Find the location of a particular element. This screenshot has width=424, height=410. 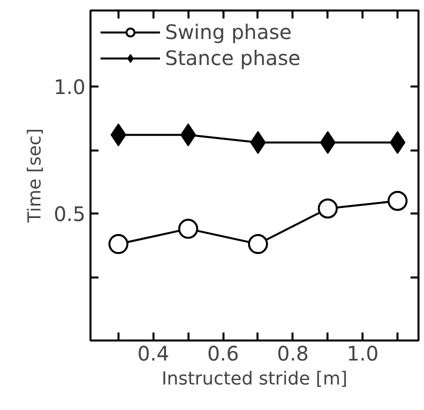

legend-label: Stance phase is located at coordinates (232, 58).